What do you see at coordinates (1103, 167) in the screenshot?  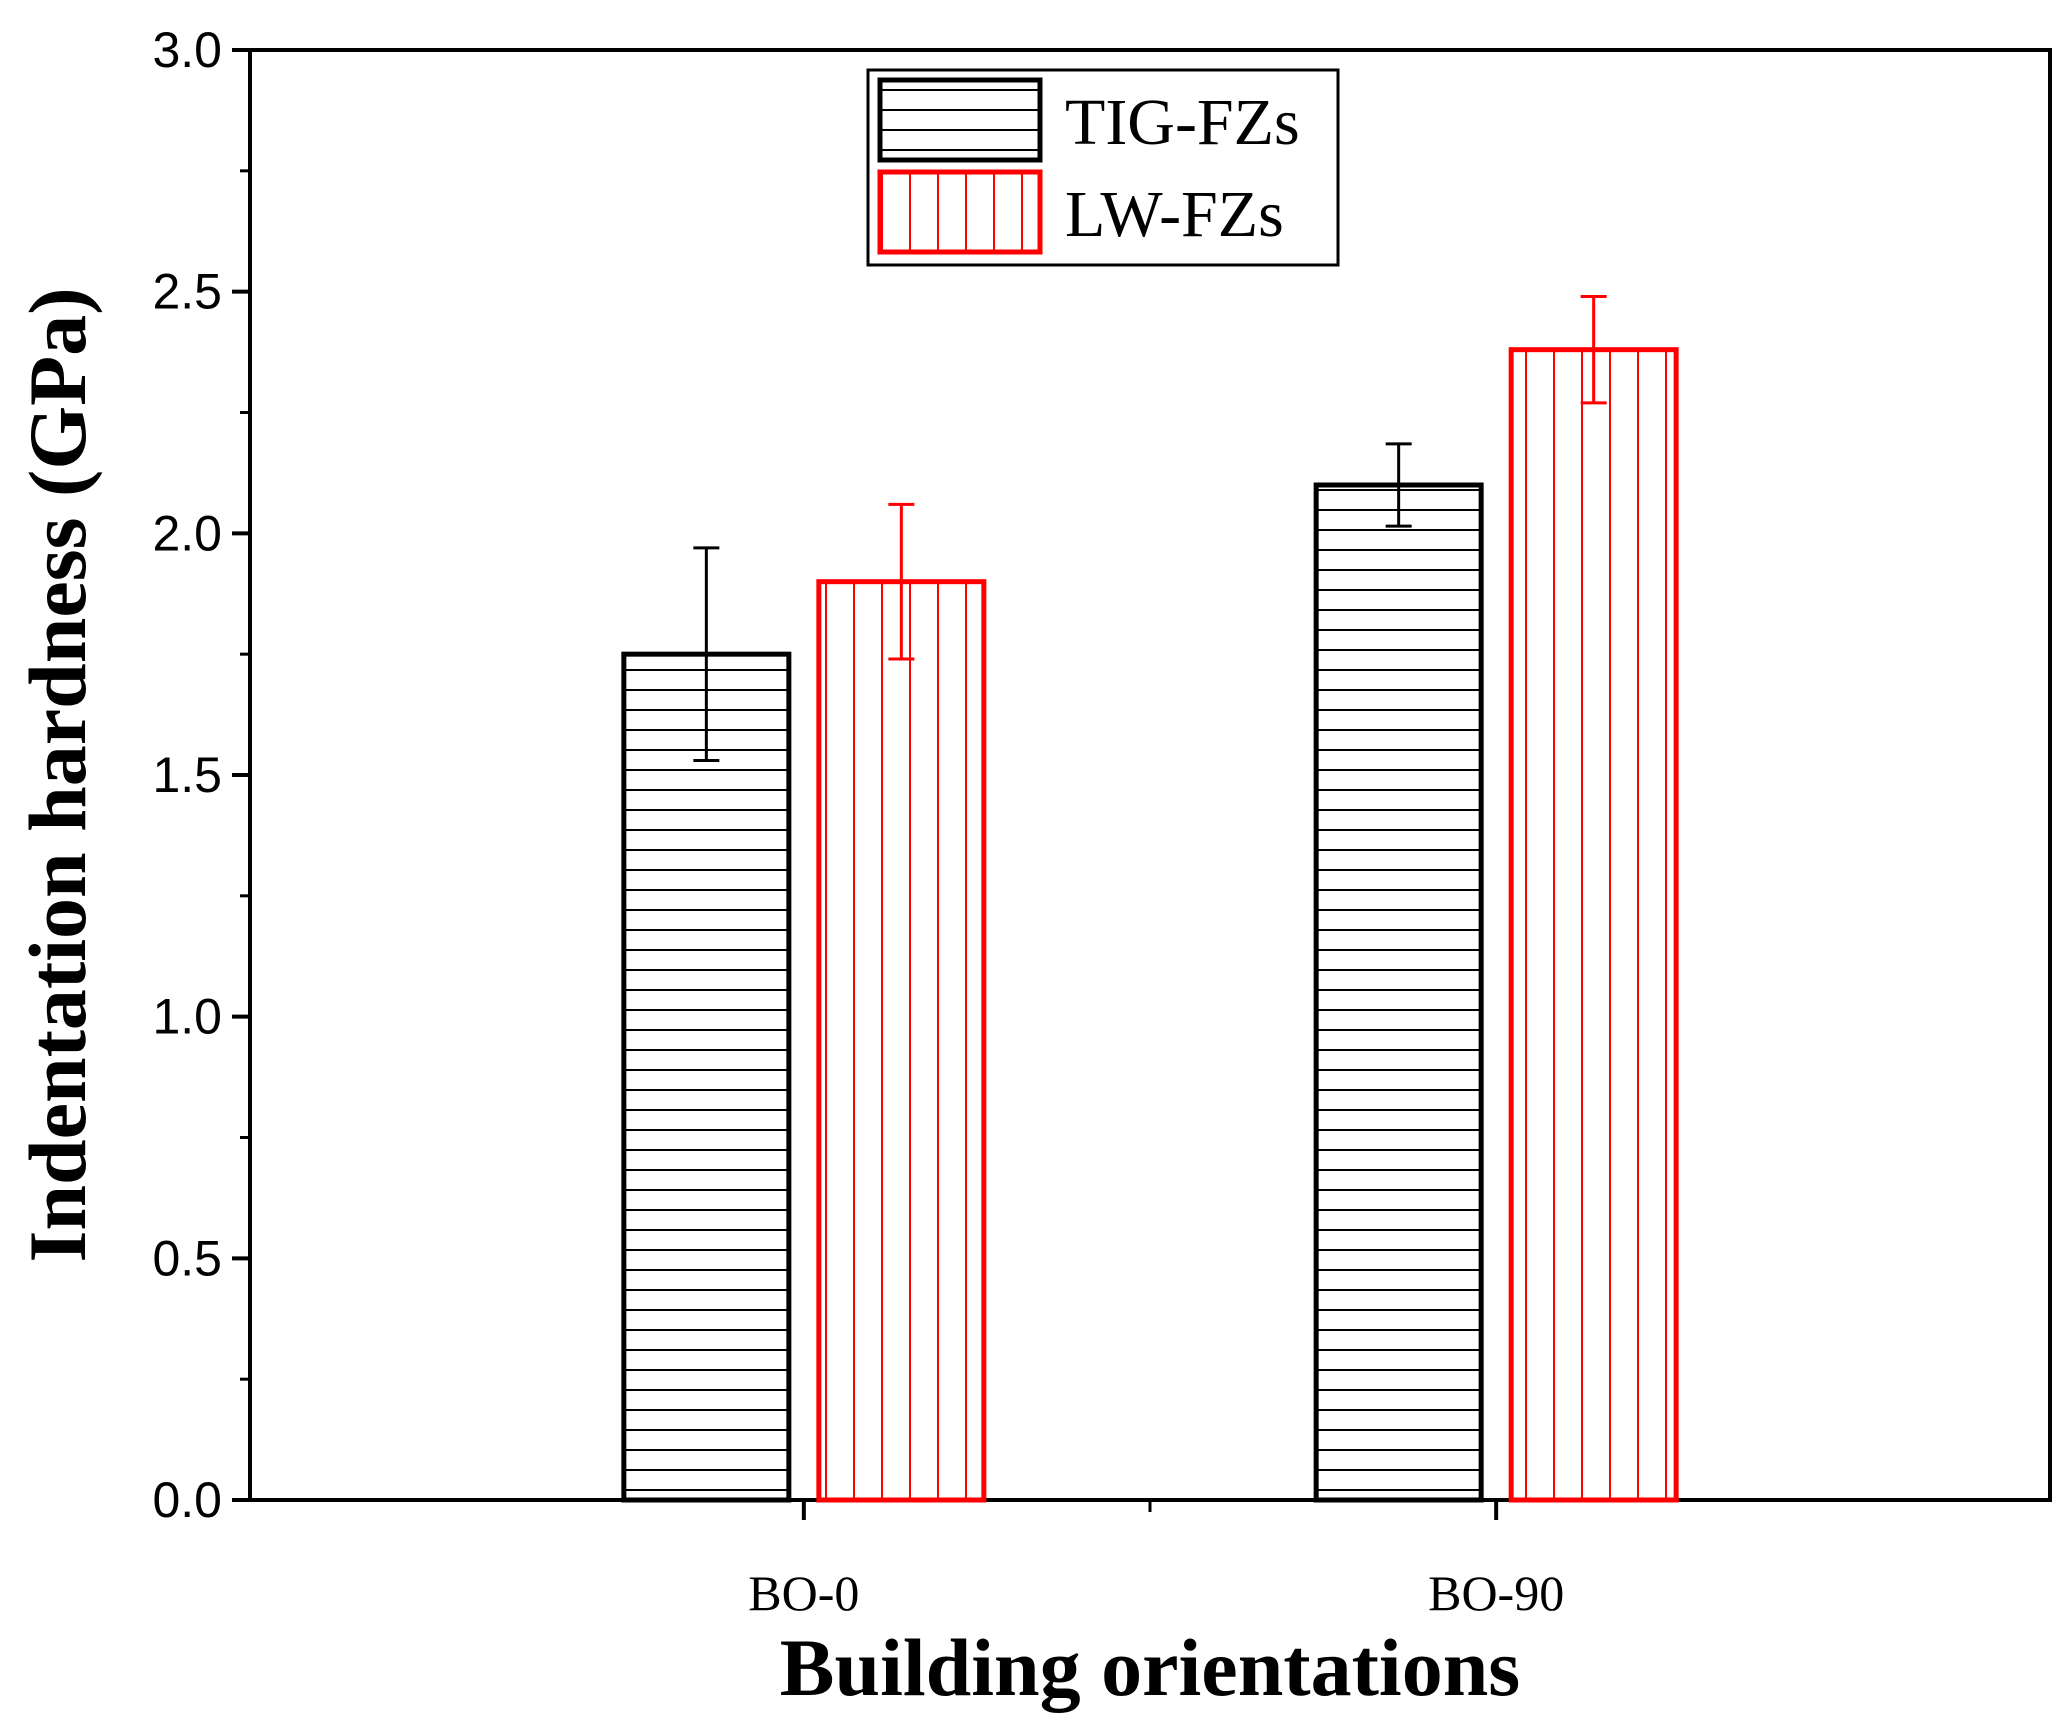 I see `legend: TIG-FZs LW-FZs` at bounding box center [1103, 167].